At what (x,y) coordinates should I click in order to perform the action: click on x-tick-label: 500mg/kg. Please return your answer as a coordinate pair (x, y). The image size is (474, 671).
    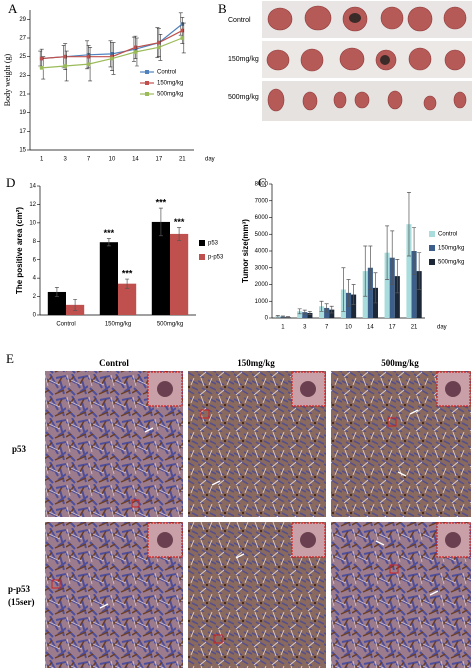
    Looking at the image, I should click on (170, 325).